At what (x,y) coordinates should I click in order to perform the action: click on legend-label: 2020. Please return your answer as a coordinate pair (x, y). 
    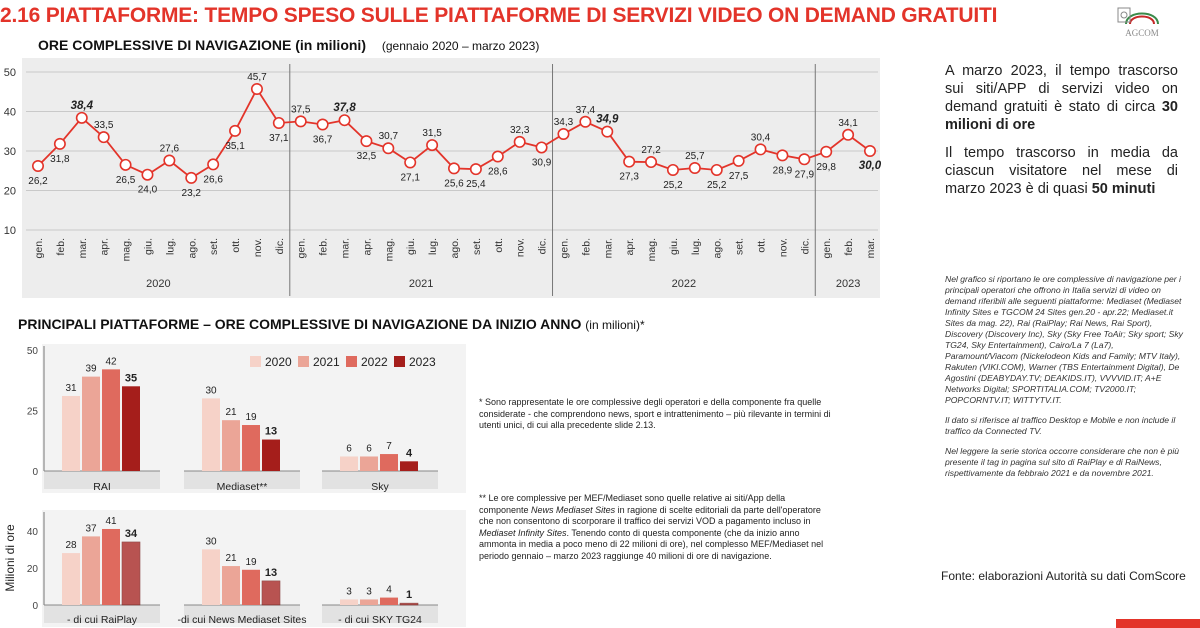
    Looking at the image, I should click on (278, 362).